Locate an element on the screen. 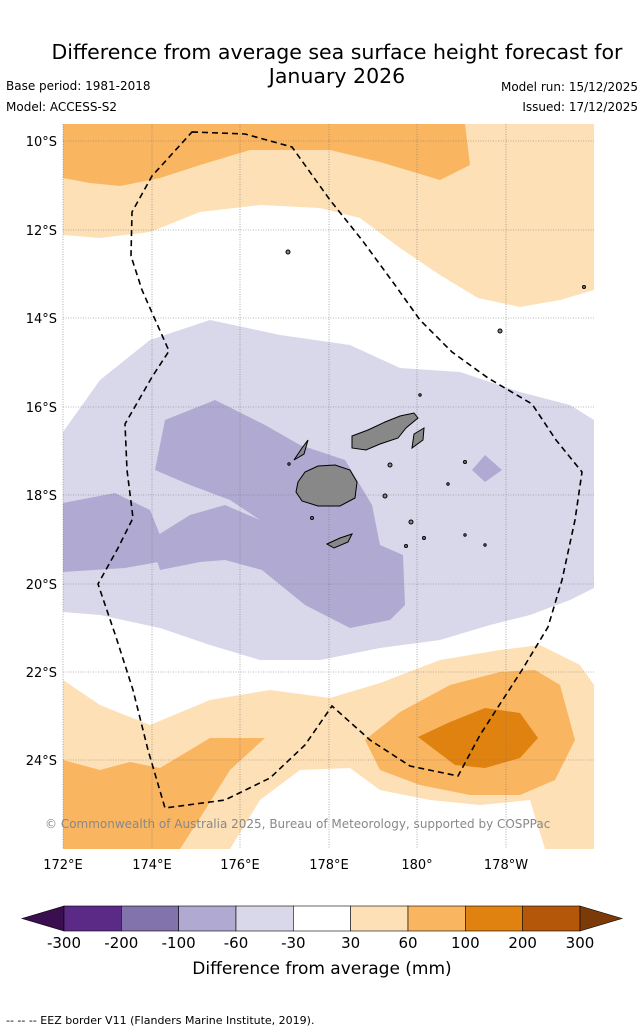  lon-tick-label: 172°E is located at coordinates (63, 865).